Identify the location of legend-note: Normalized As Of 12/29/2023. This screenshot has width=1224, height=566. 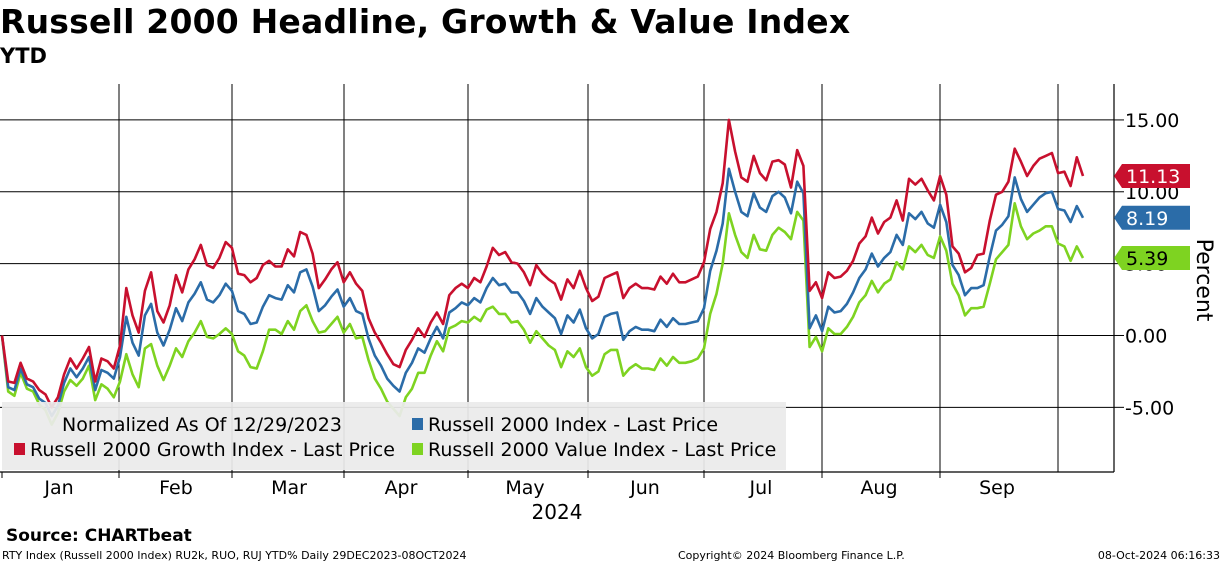
(202, 425).